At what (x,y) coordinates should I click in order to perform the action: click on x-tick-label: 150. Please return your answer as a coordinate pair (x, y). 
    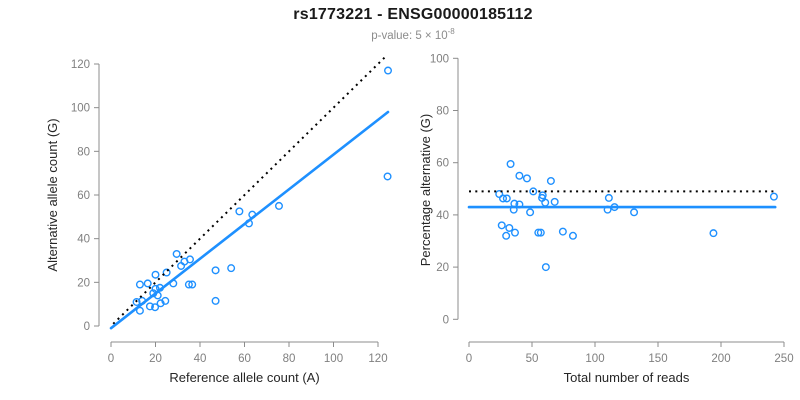
    Looking at the image, I should click on (657, 359).